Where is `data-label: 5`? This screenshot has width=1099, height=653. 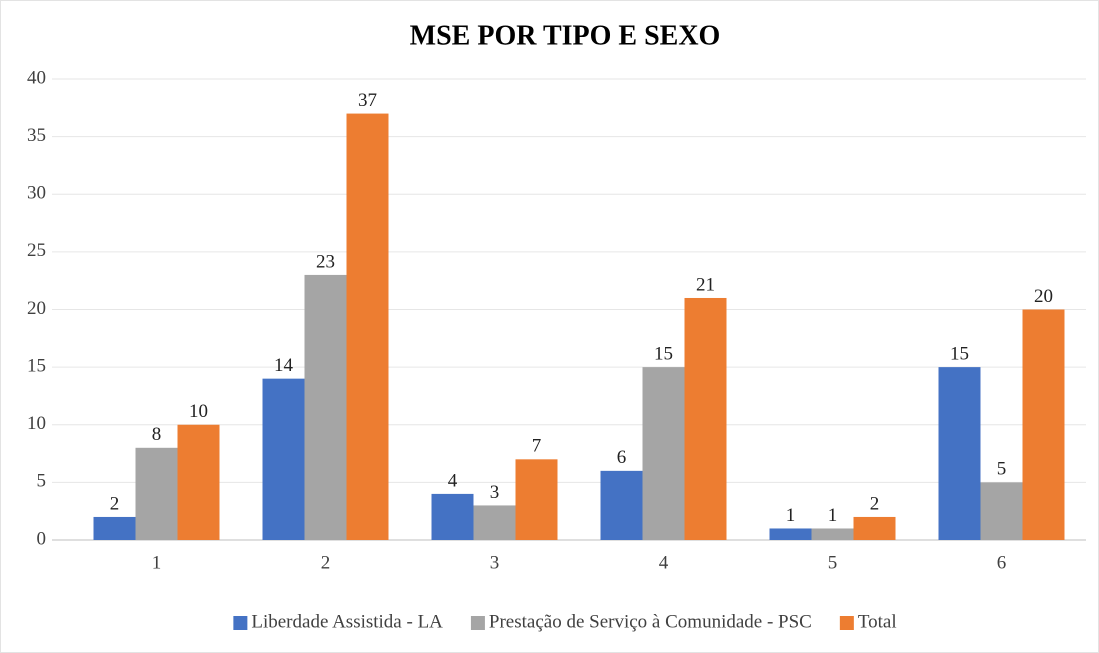 data-label: 5 is located at coordinates (1002, 469).